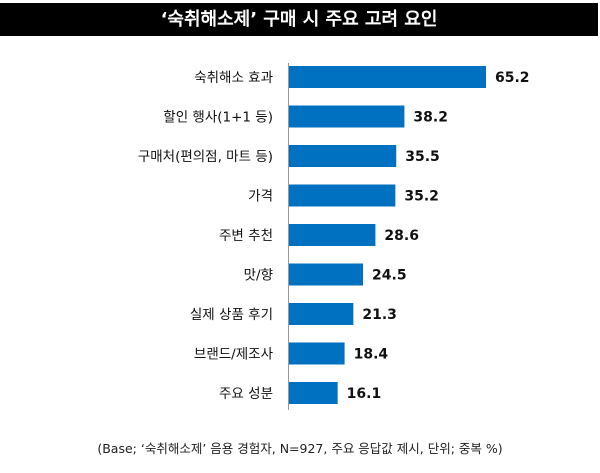 The image size is (600, 473). Describe the element at coordinates (371, 355) in the screenshot. I see `value-label: 18.4` at that location.